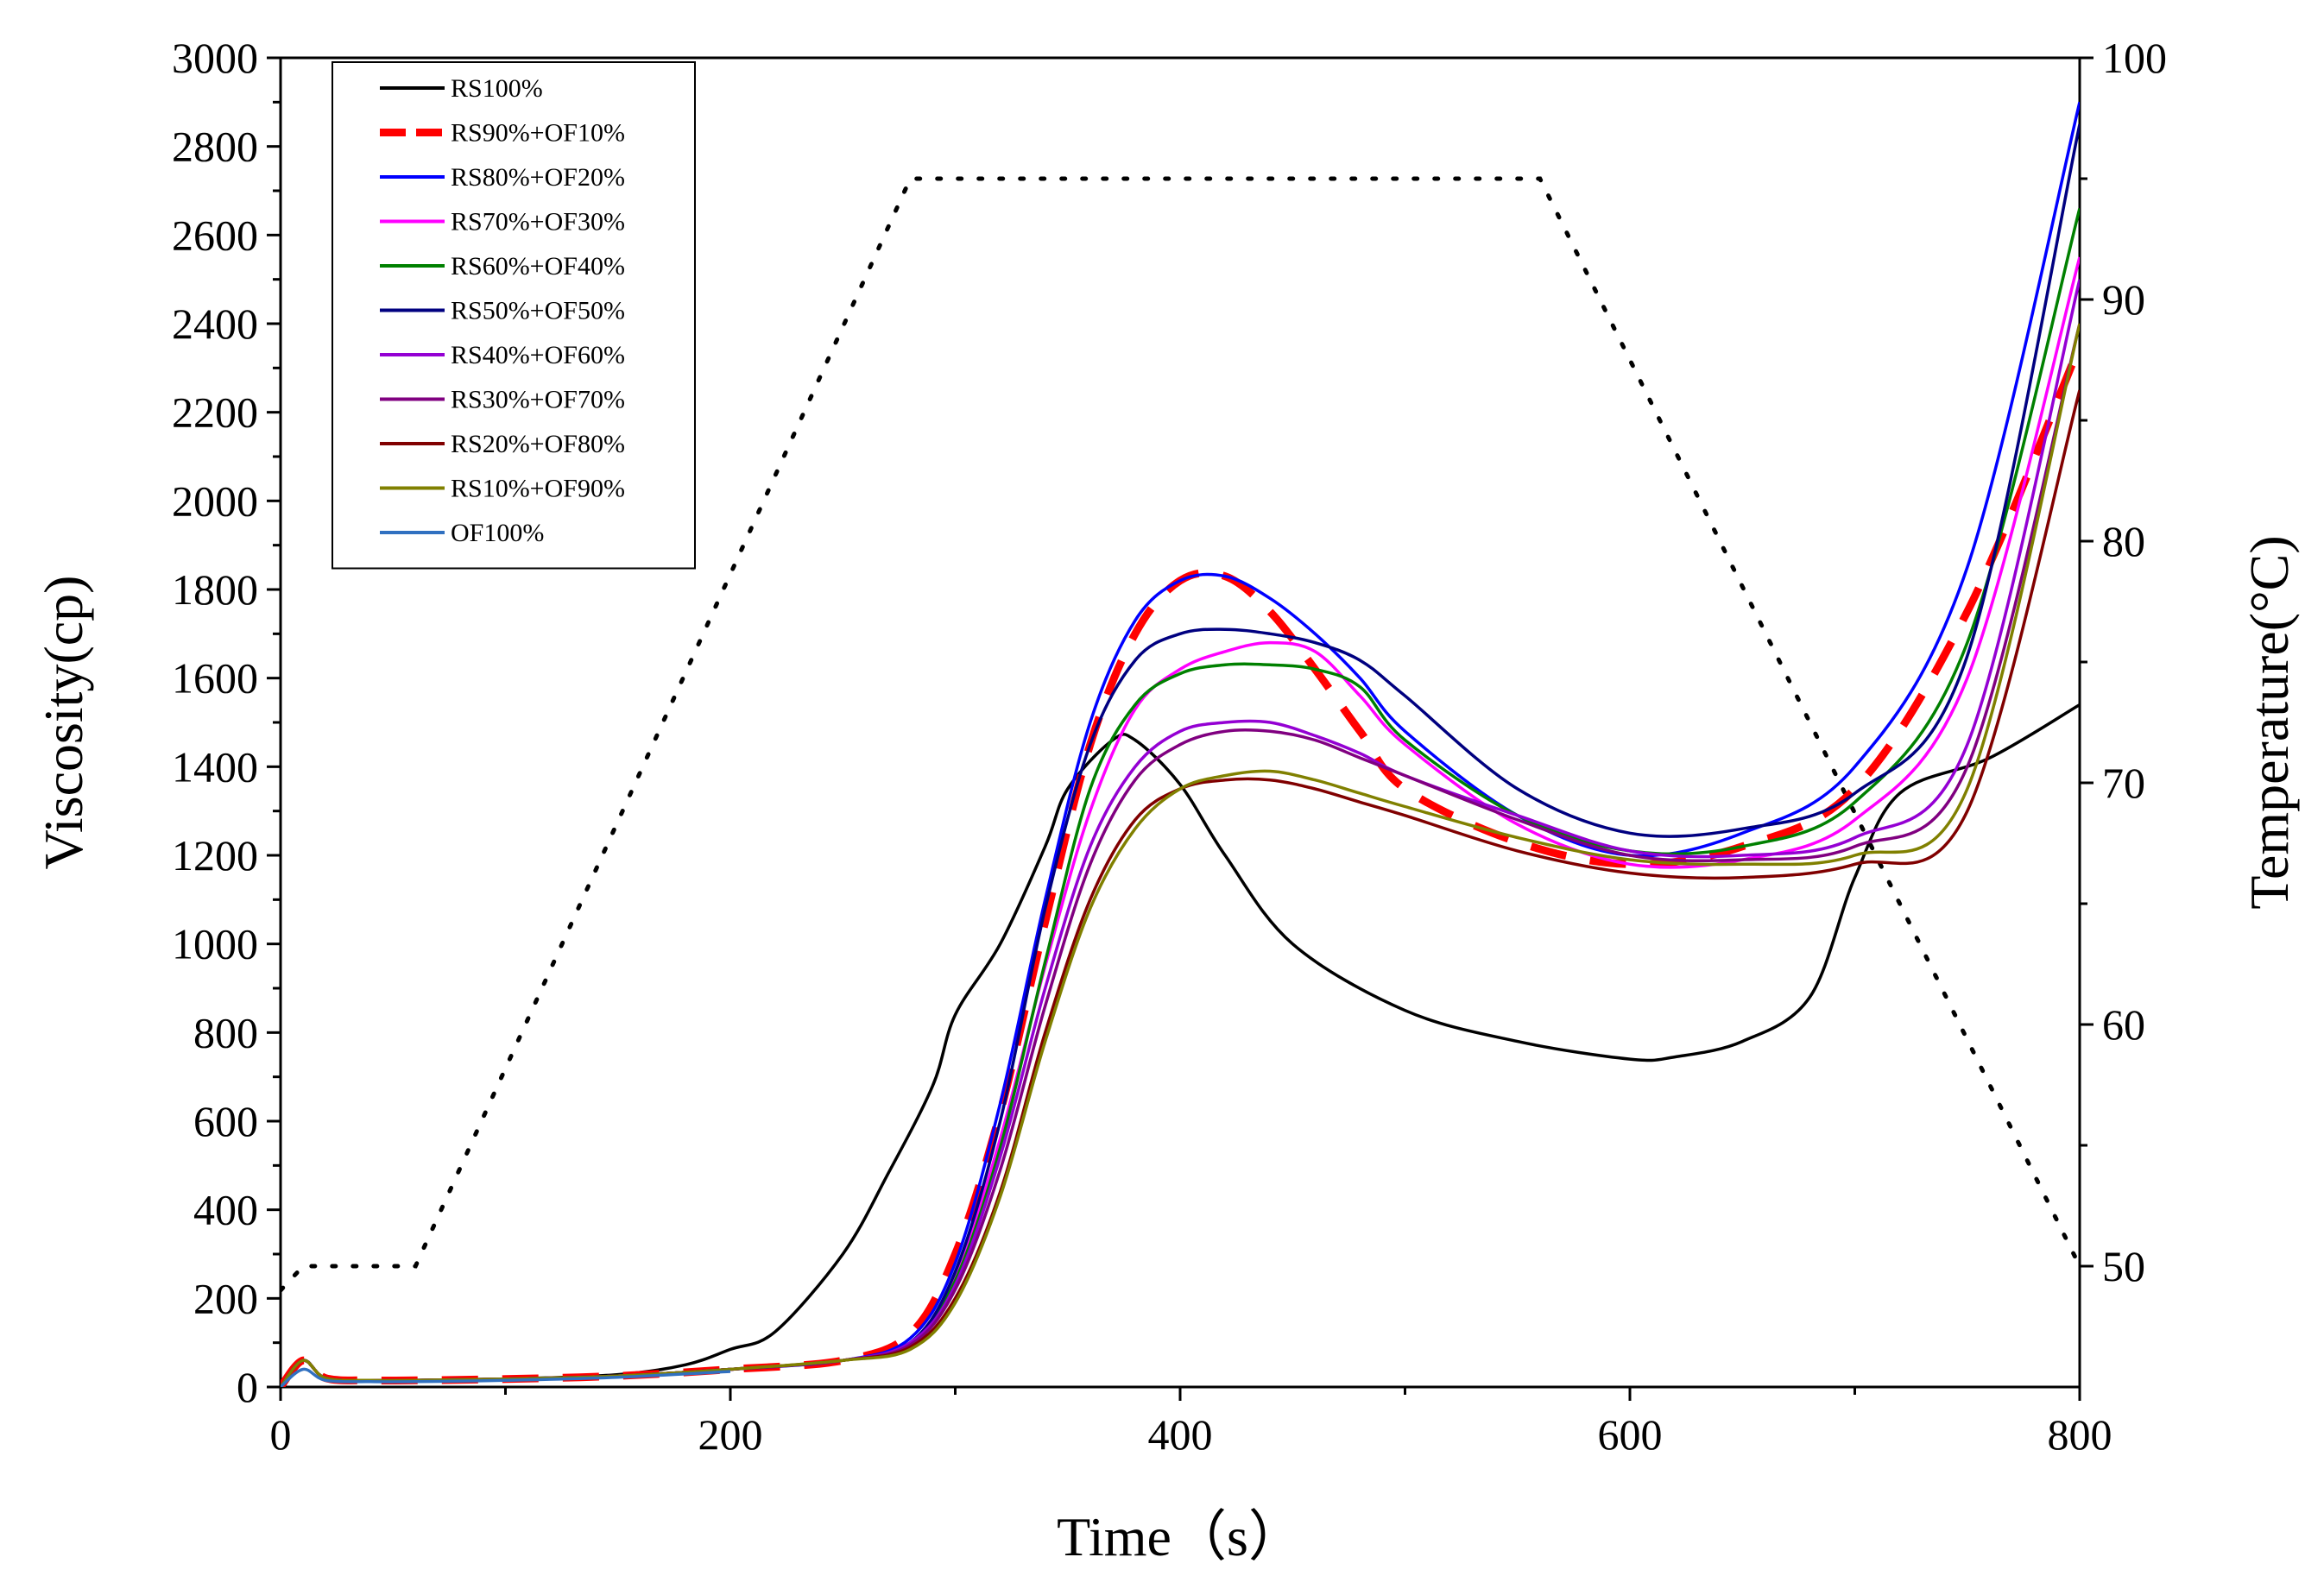 This screenshot has height=1595, width=2324. Describe the element at coordinates (498, 533) in the screenshot. I see `legend-label: OF100%` at that location.